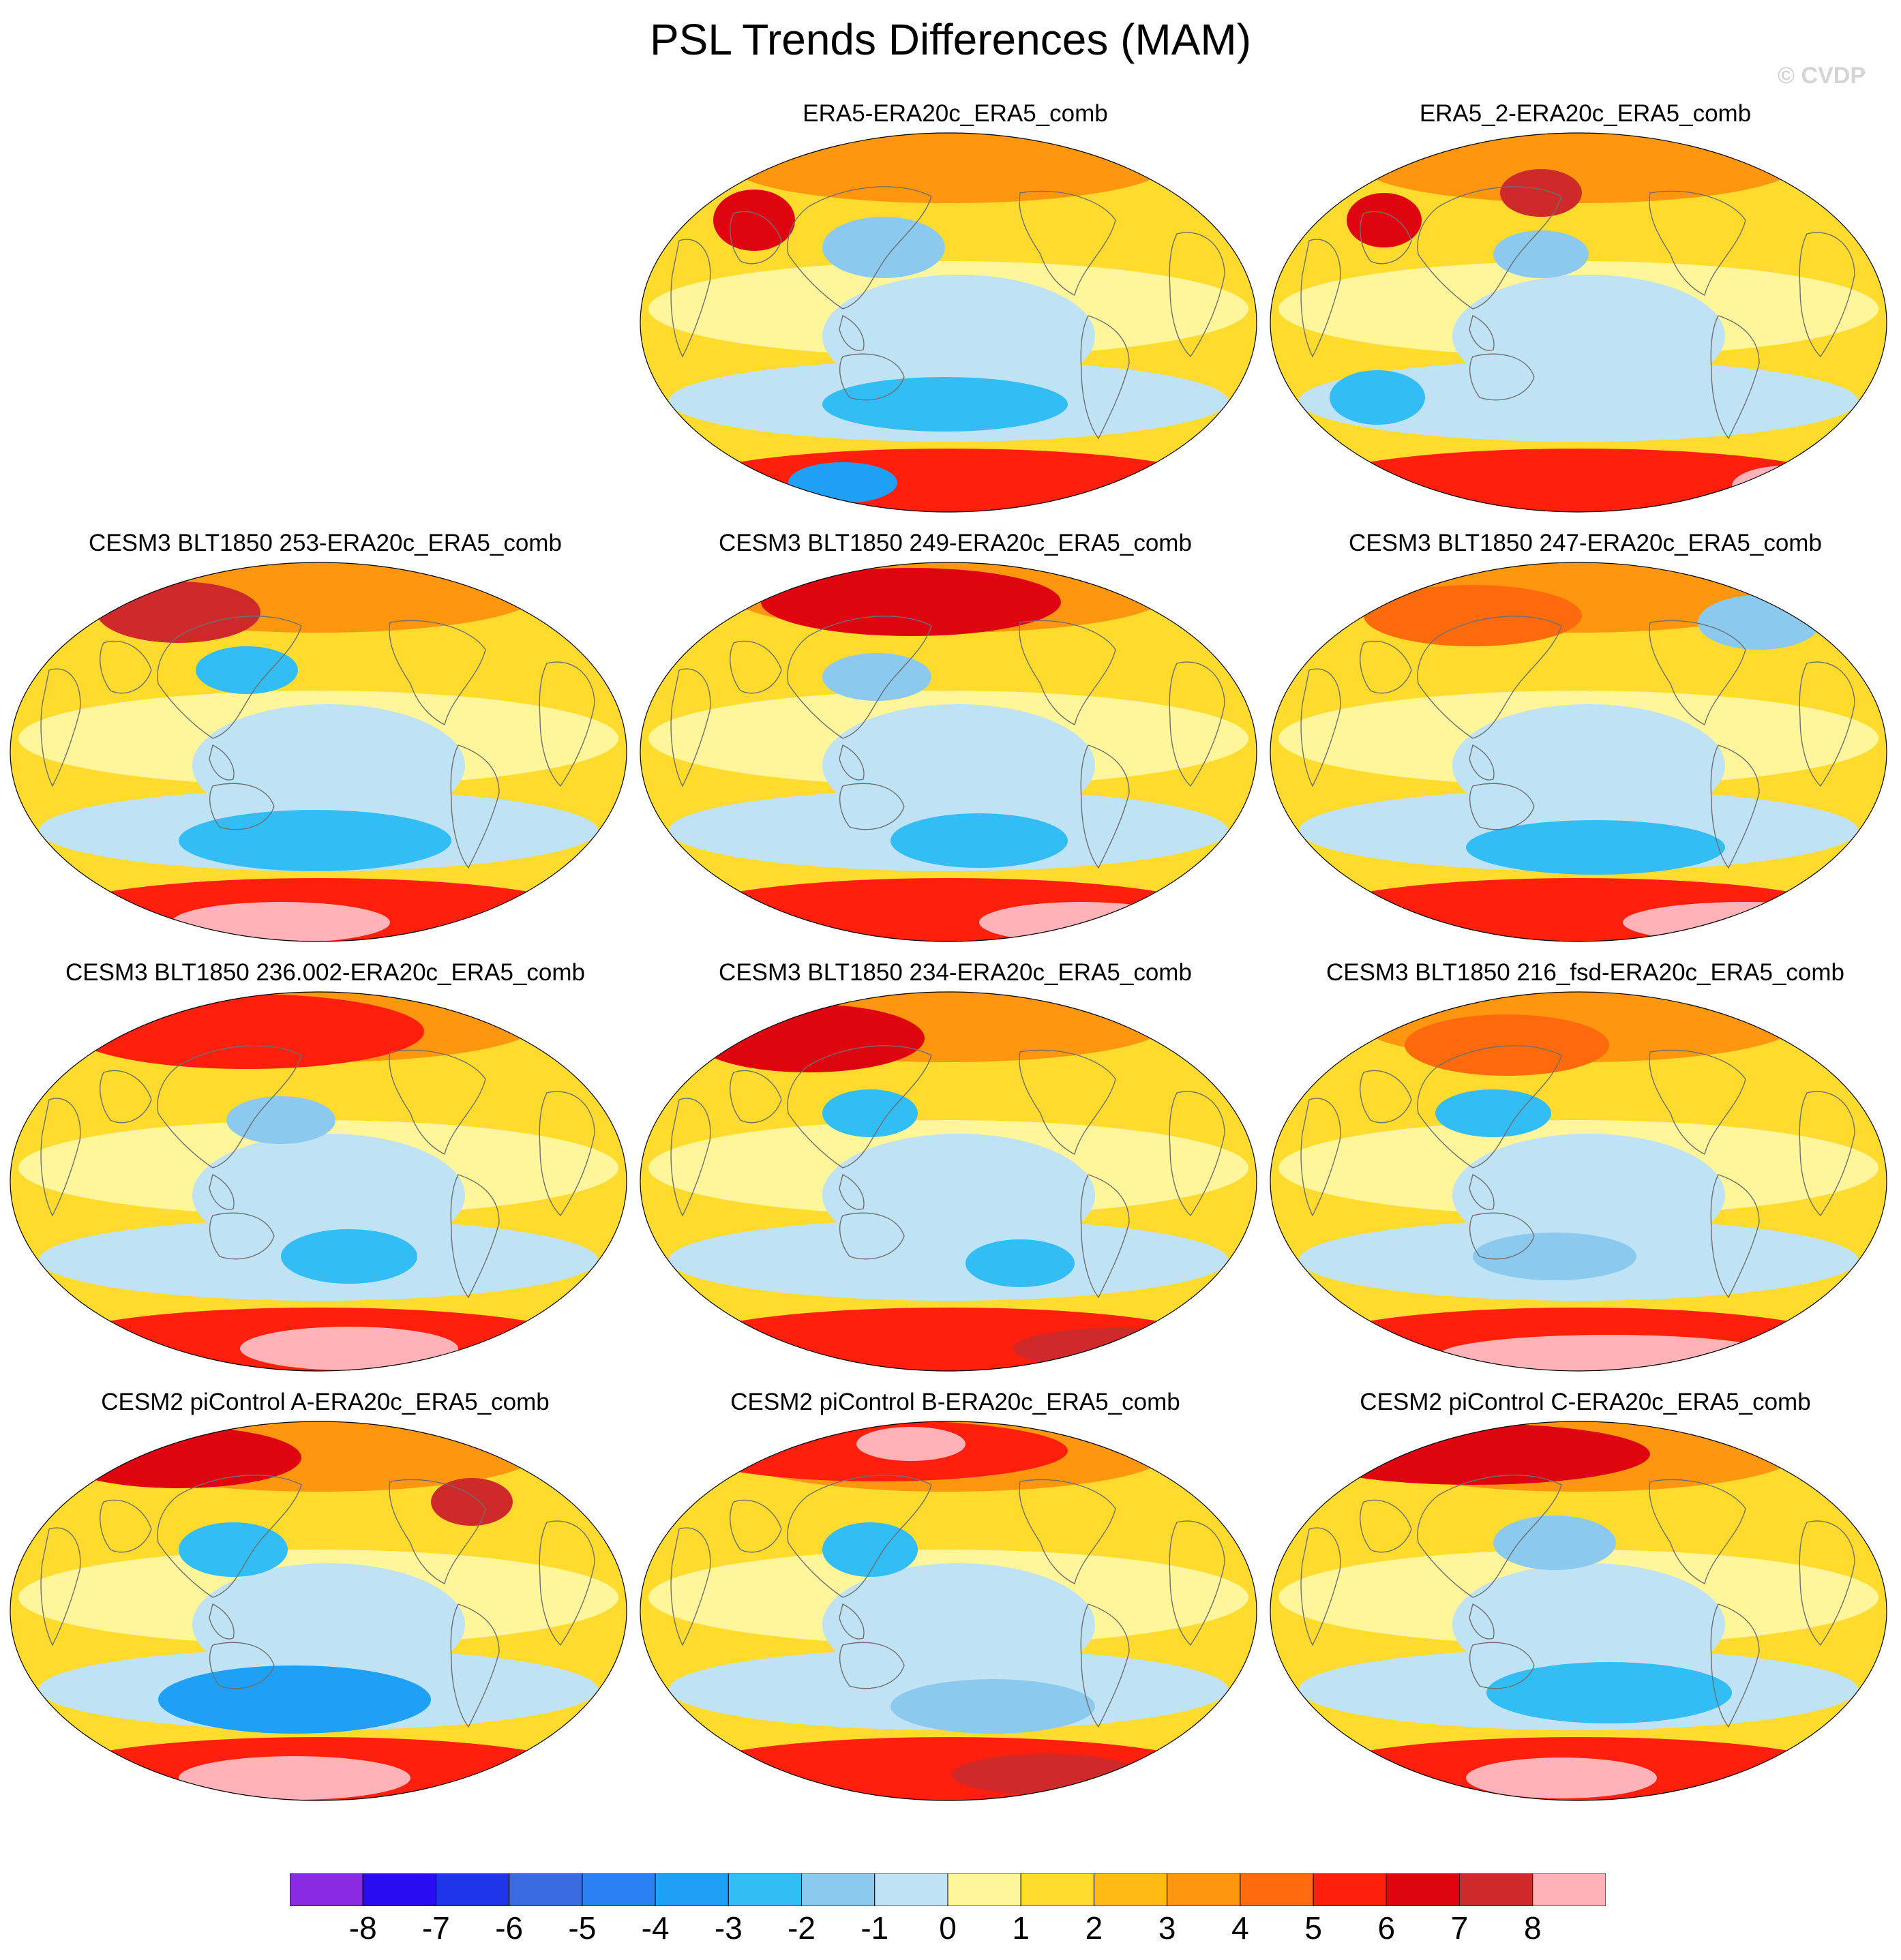  I want to click on ant-low, so click(842, 482).